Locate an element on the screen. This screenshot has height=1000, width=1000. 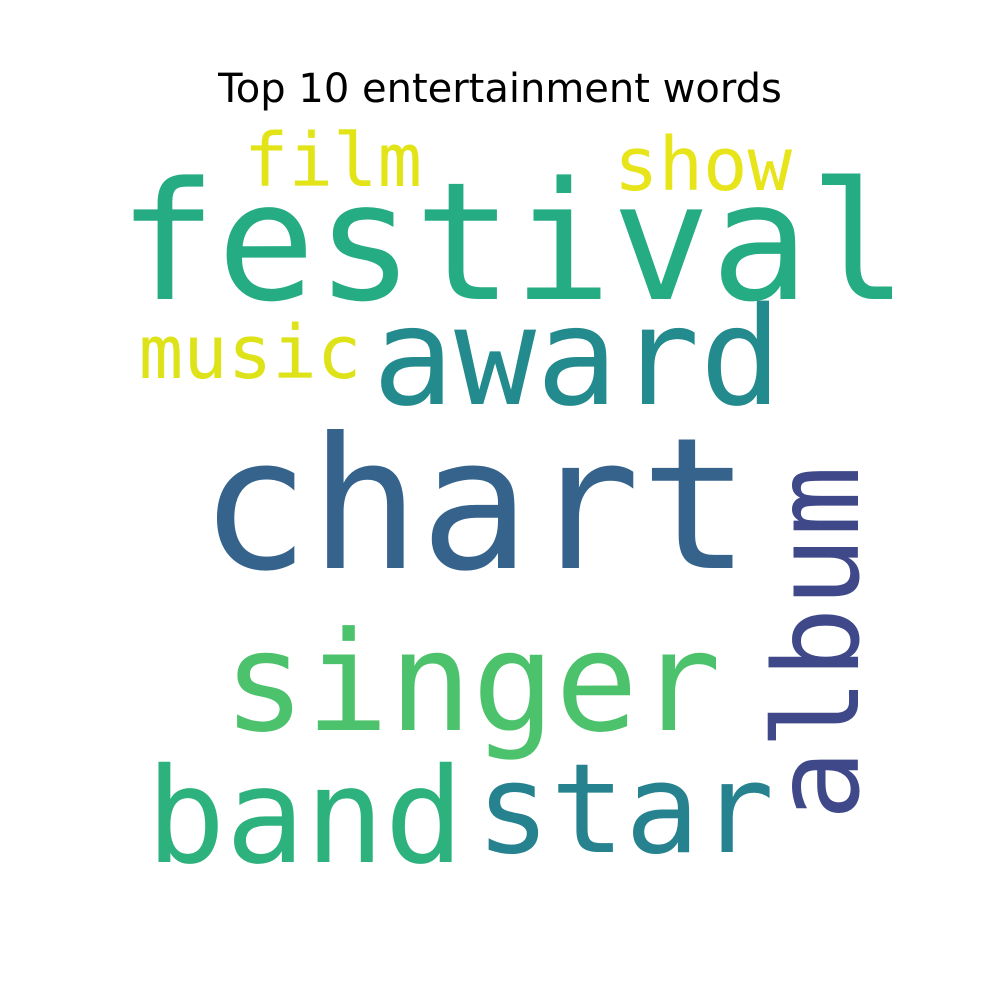
chart-title: Top 10 entertainment words is located at coordinates (500, 89).